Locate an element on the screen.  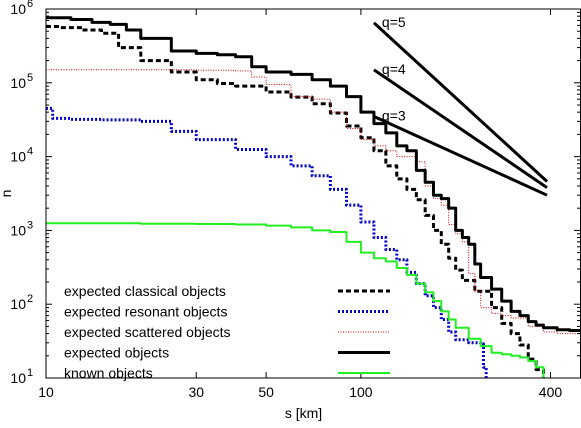
x-tick-label: 50 is located at coordinates (266, 392).